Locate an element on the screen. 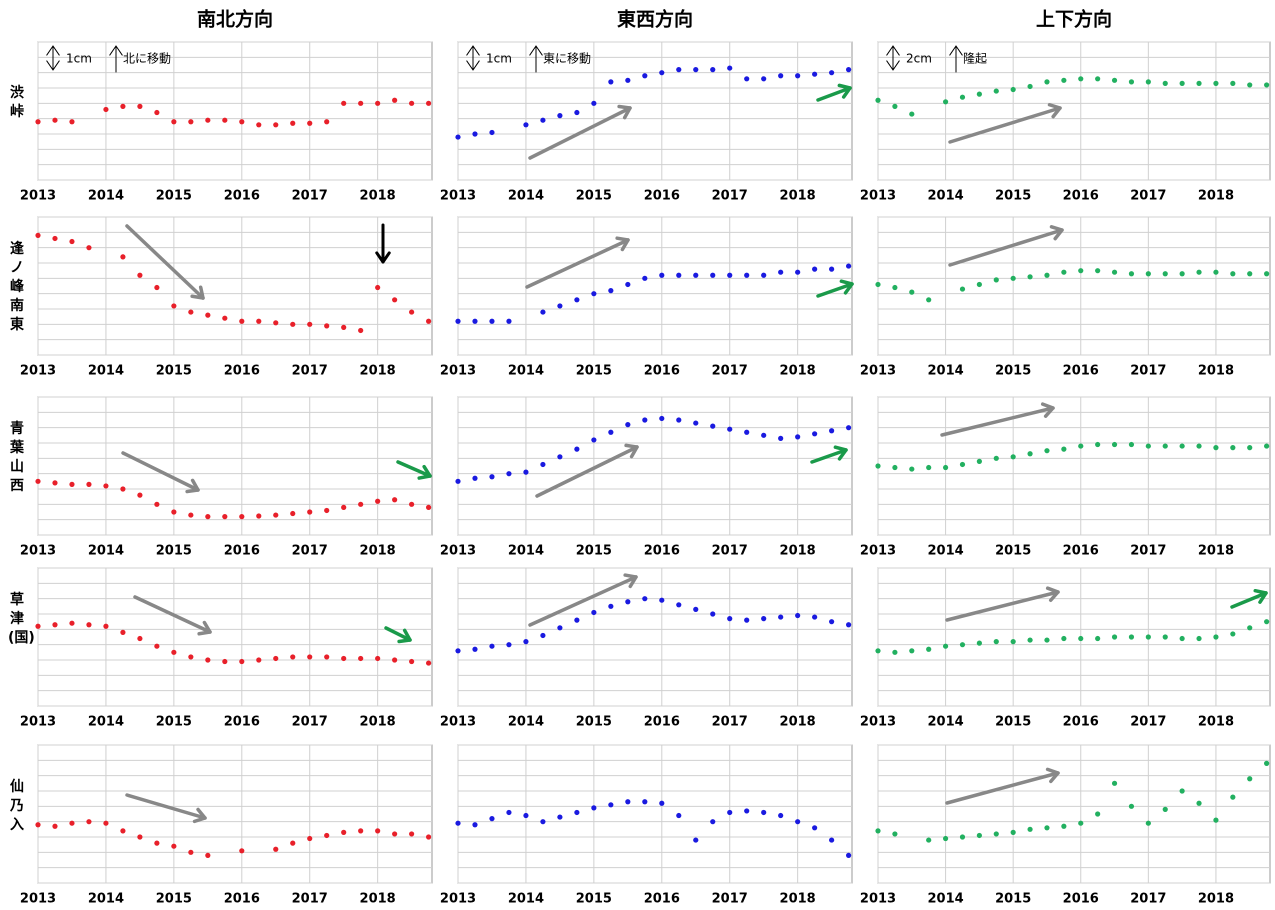  row-label: 青葉山西 is located at coordinates (17, 457).